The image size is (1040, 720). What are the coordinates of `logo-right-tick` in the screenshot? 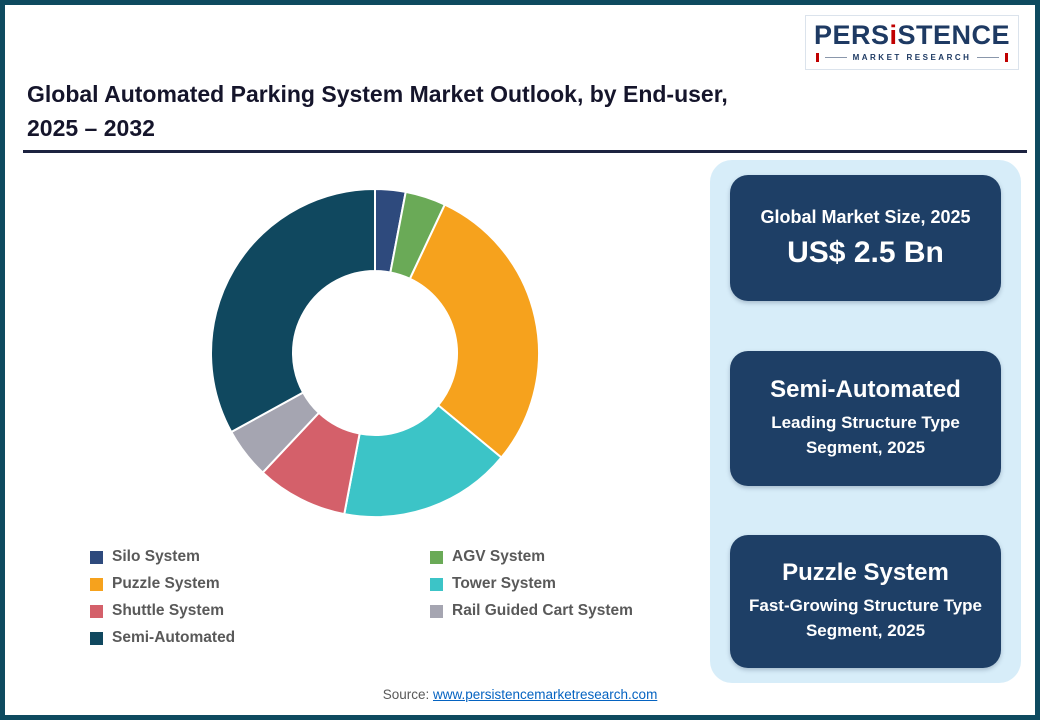 It's located at (1007, 57).